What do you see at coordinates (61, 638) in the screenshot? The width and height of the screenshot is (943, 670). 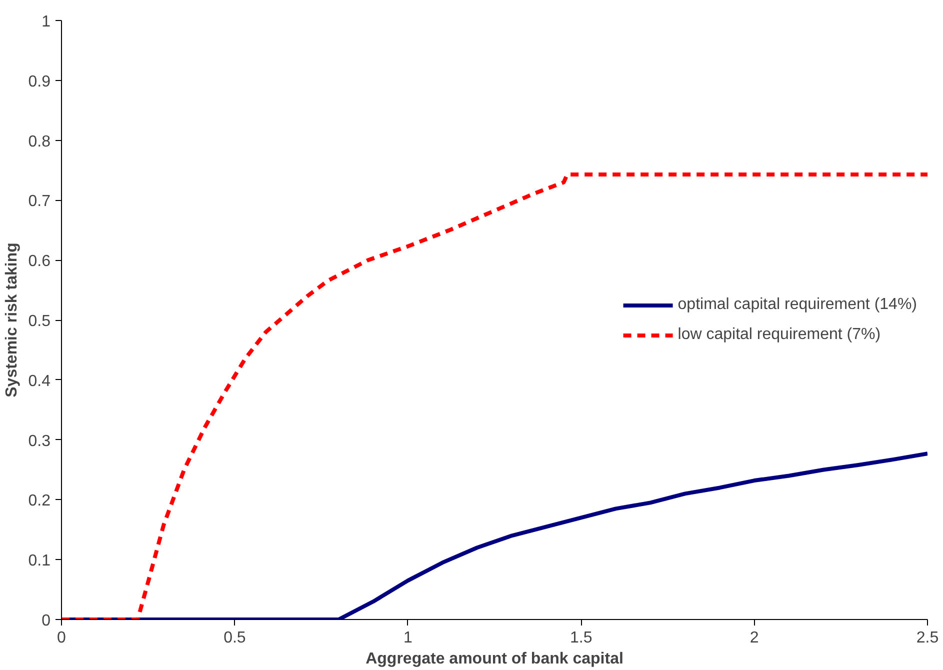 I see `x-tick-label: 0` at bounding box center [61, 638].